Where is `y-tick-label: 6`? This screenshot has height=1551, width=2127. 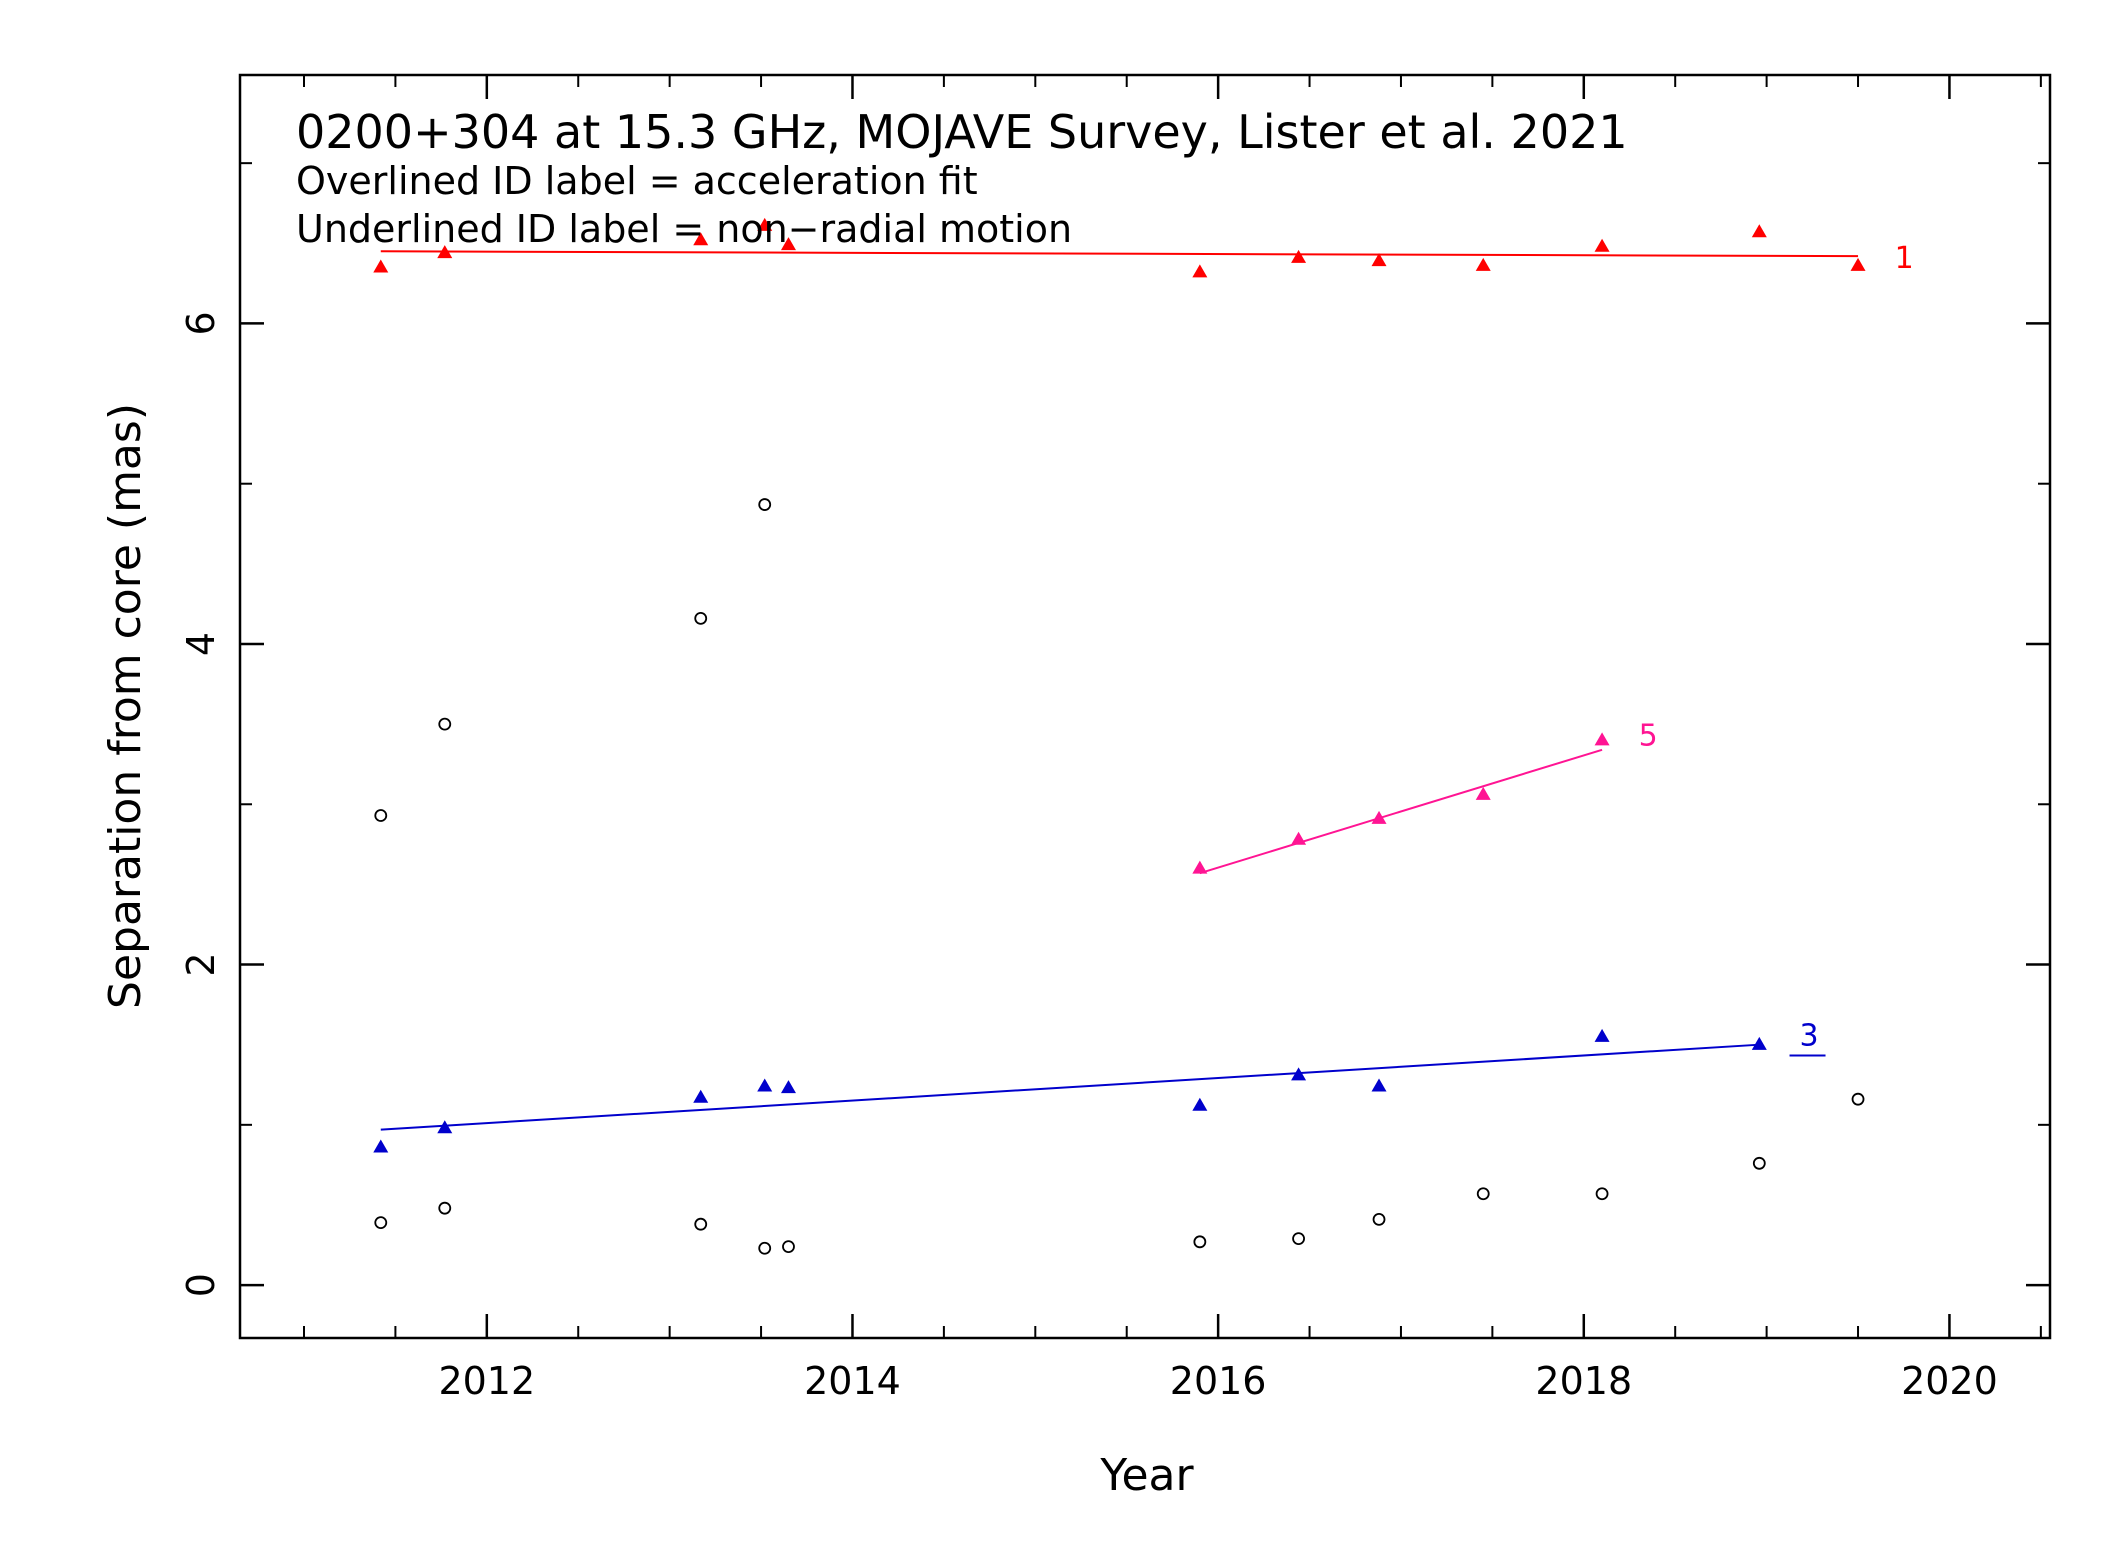 y-tick-label: 6 is located at coordinates (201, 323).